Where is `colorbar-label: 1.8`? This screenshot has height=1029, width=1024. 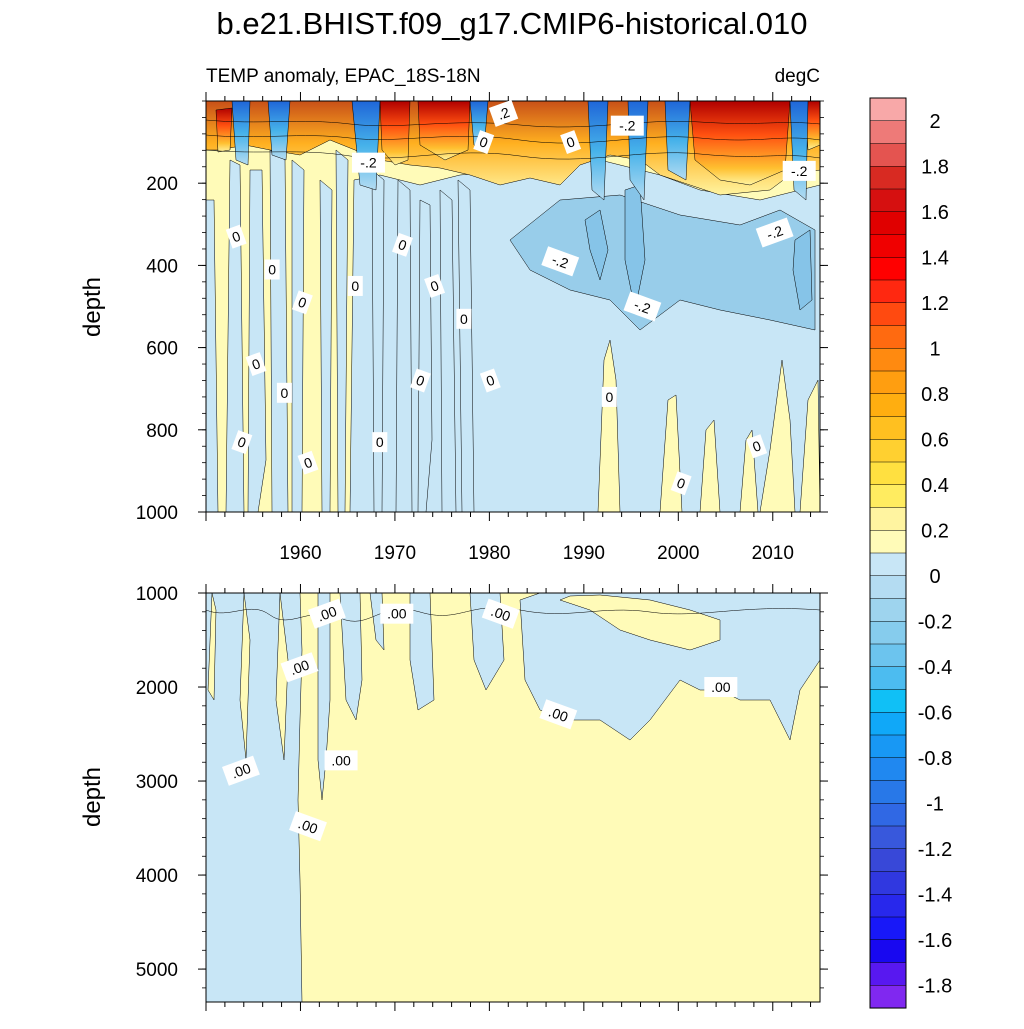 colorbar-label: 1.8 is located at coordinates (935, 167).